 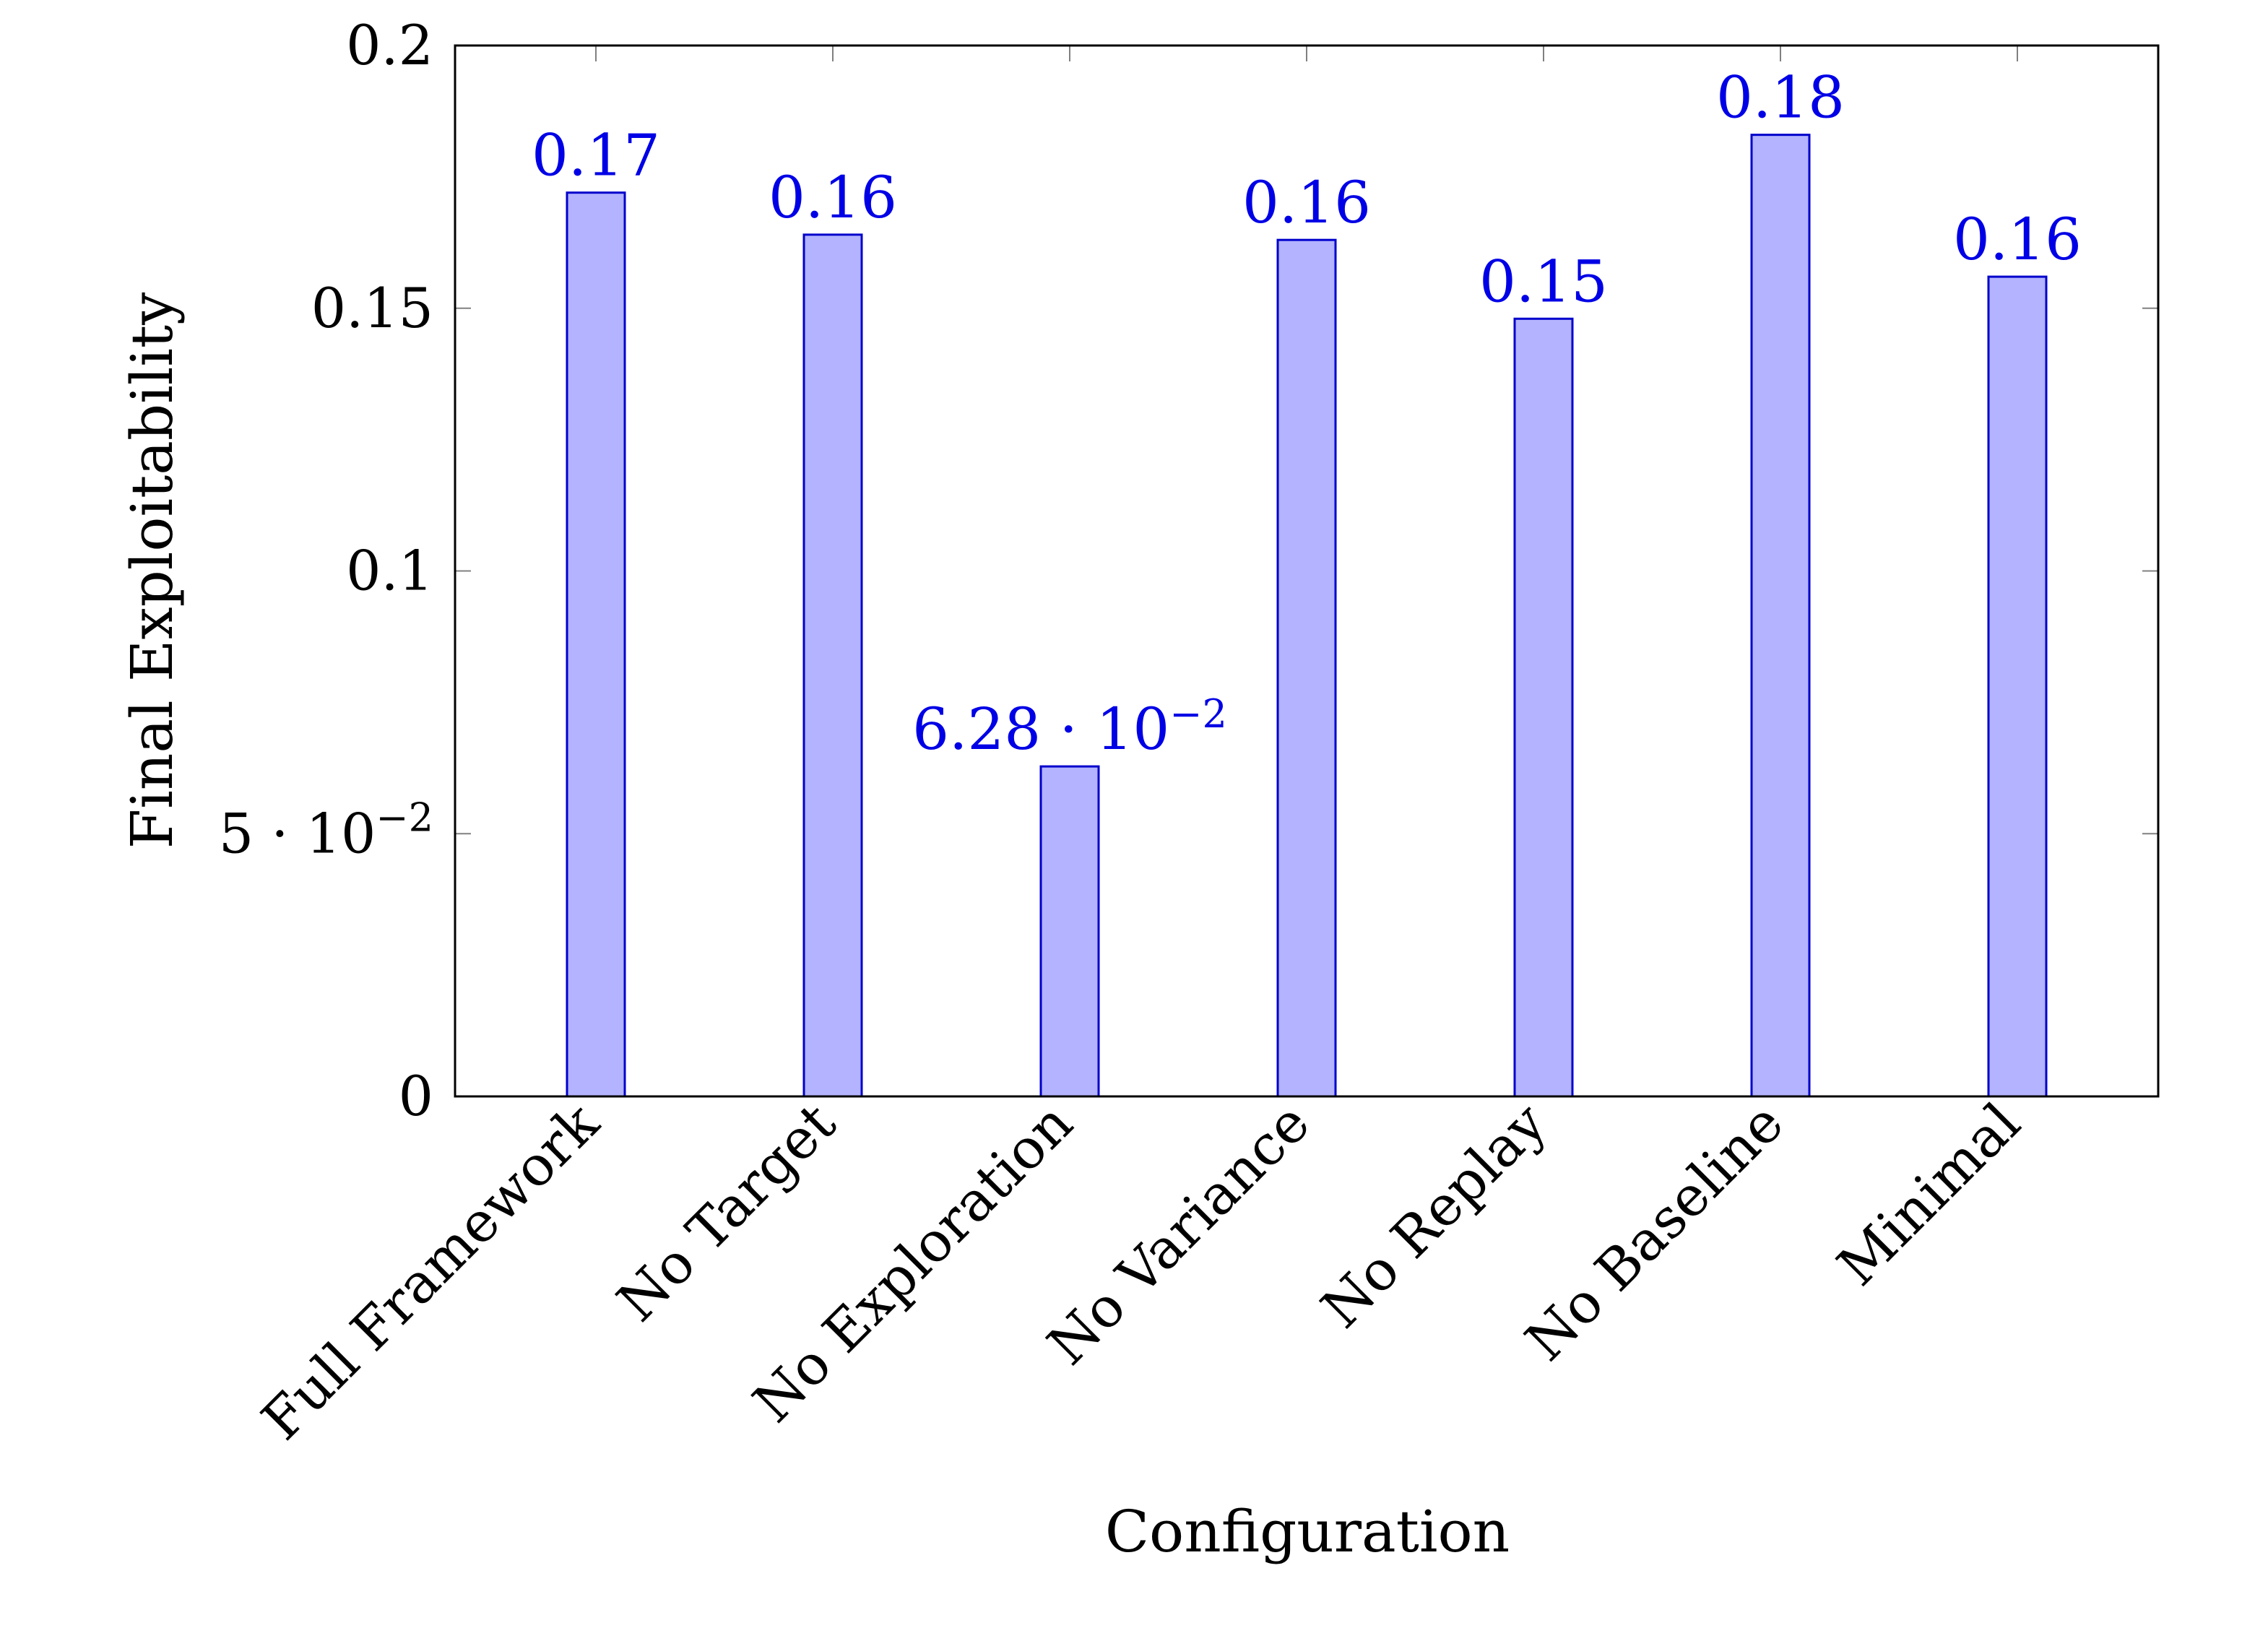 What do you see at coordinates (726, 1212) in the screenshot?
I see `x-tick-label: No Target` at bounding box center [726, 1212].